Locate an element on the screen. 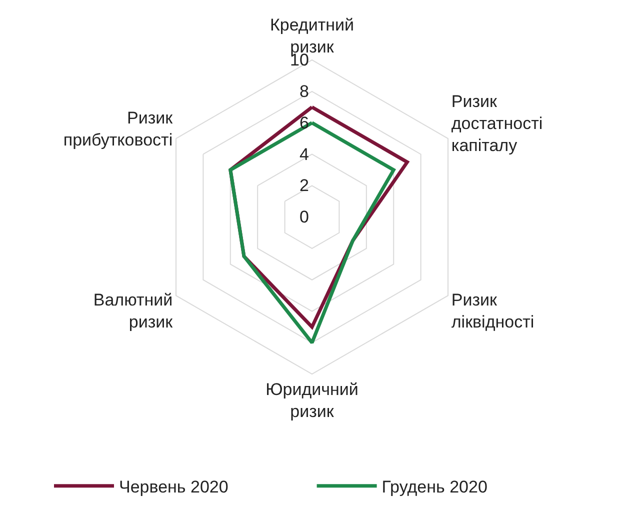  spoke-label: Ризик ліквідності is located at coordinates (492, 311).